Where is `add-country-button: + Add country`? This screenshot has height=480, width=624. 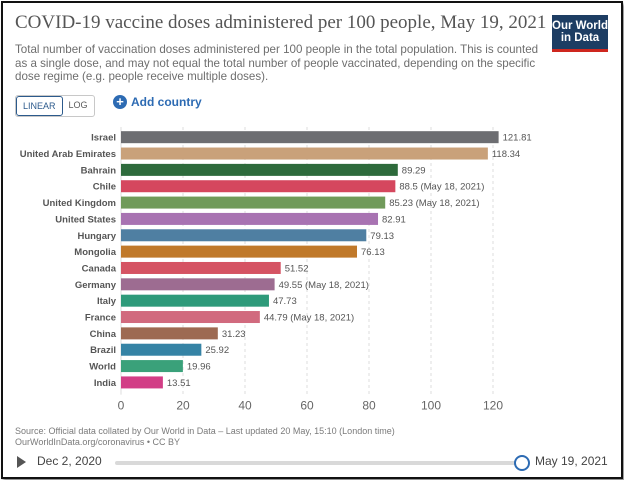
add-country-button: + Add country is located at coordinates (157, 102).